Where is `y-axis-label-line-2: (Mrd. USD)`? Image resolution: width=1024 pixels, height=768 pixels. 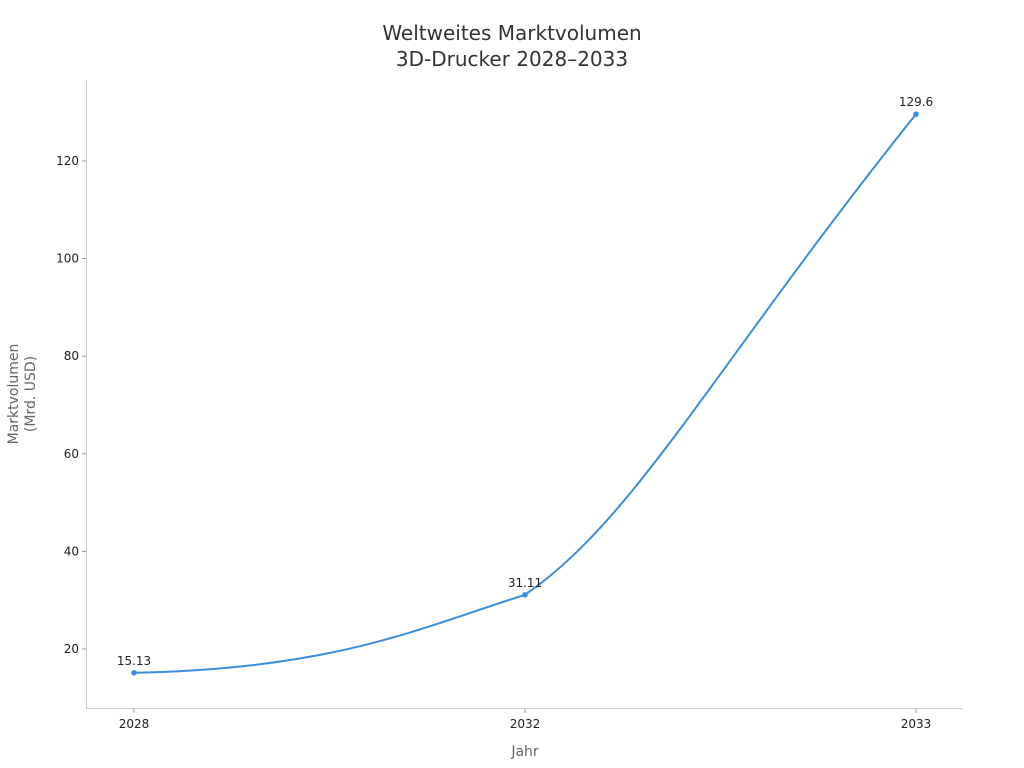 y-axis-label-line-2: (Mrd. USD) is located at coordinates (31, 394).